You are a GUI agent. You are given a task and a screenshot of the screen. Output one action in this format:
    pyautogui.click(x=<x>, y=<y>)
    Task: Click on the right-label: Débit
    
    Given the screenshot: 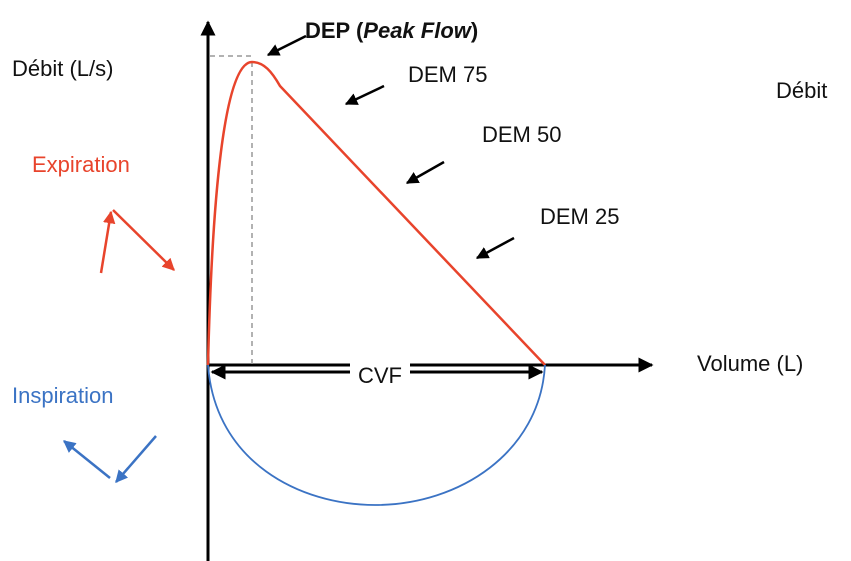 What is the action you would take?
    pyautogui.click(x=801, y=90)
    